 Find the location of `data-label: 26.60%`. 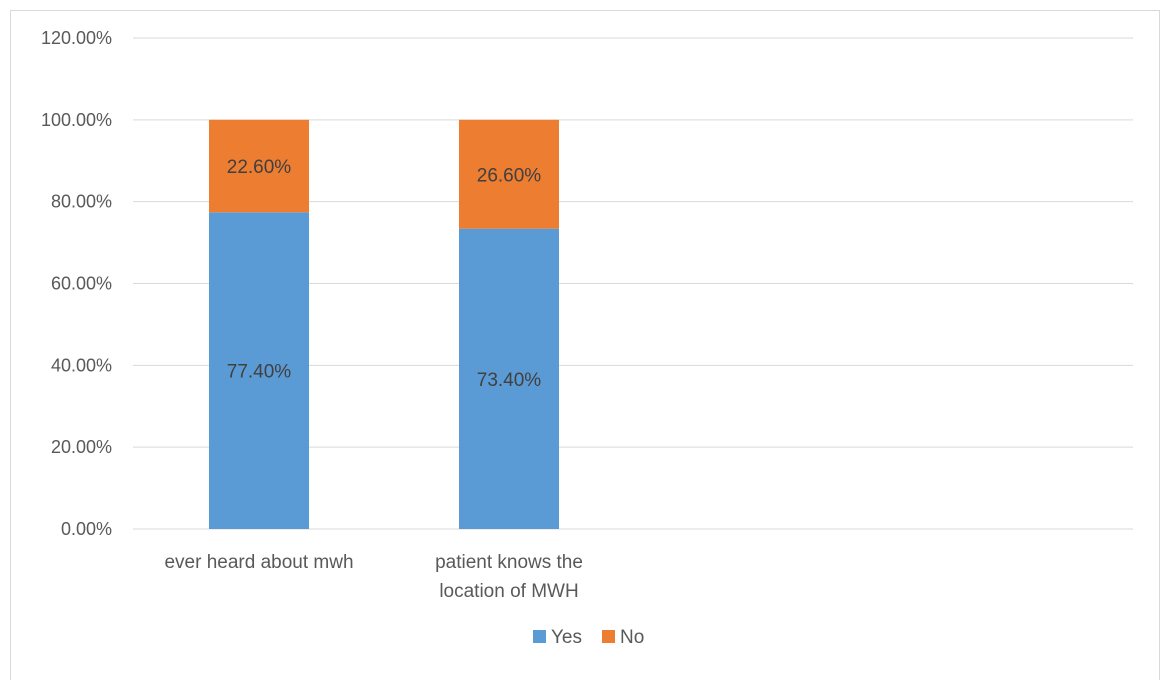

data-label: 26.60% is located at coordinates (509, 175).